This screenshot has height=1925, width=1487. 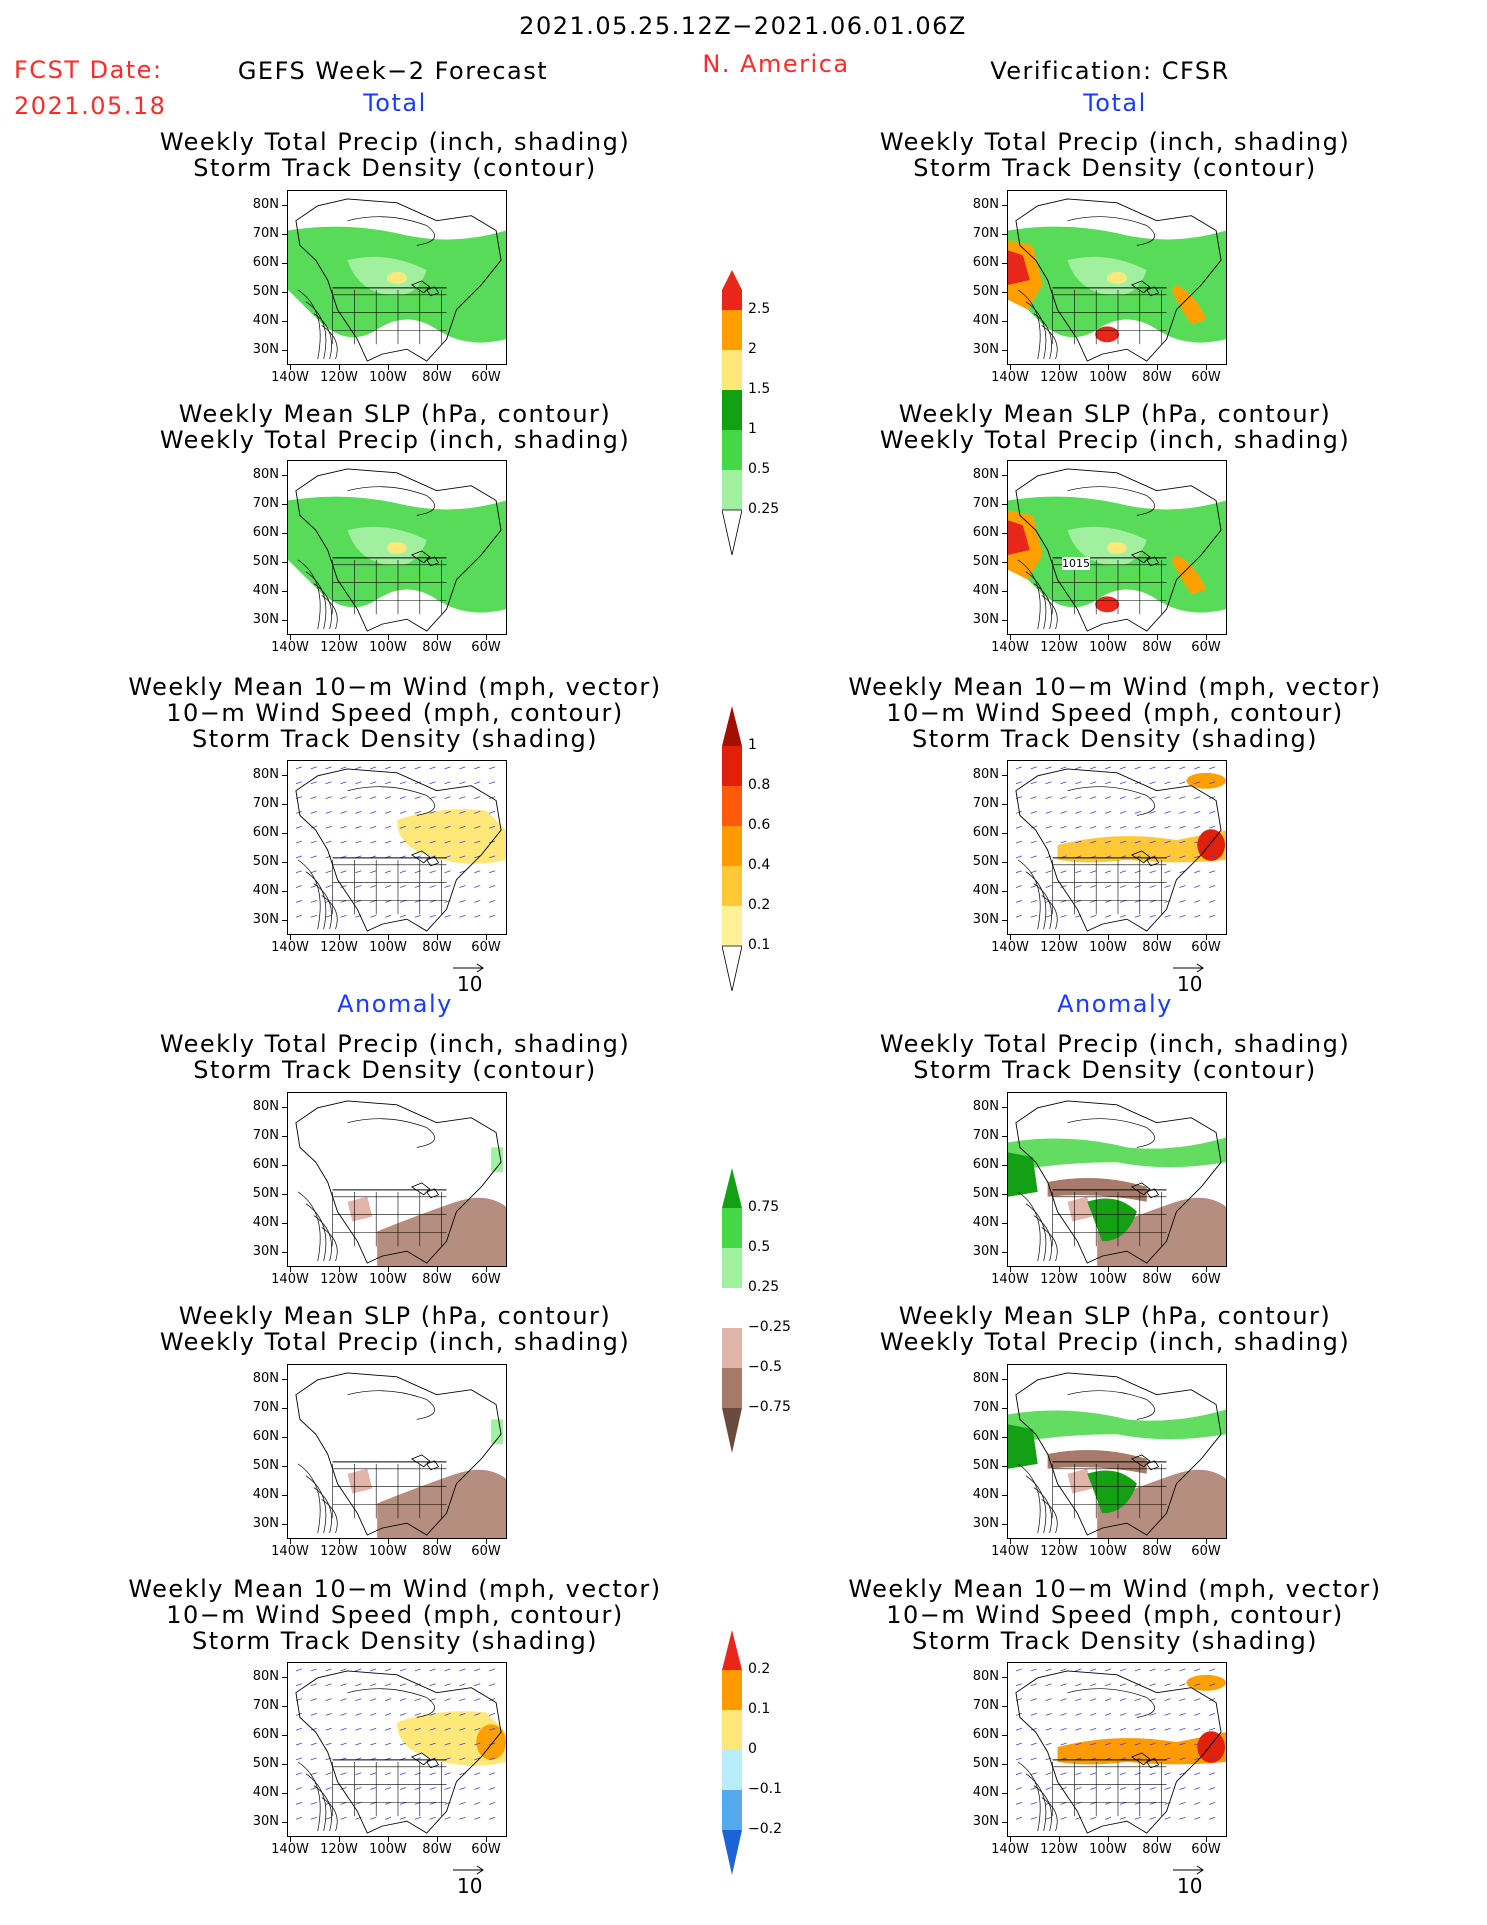 I want to click on storm-shading, so click(x=451, y=1738).